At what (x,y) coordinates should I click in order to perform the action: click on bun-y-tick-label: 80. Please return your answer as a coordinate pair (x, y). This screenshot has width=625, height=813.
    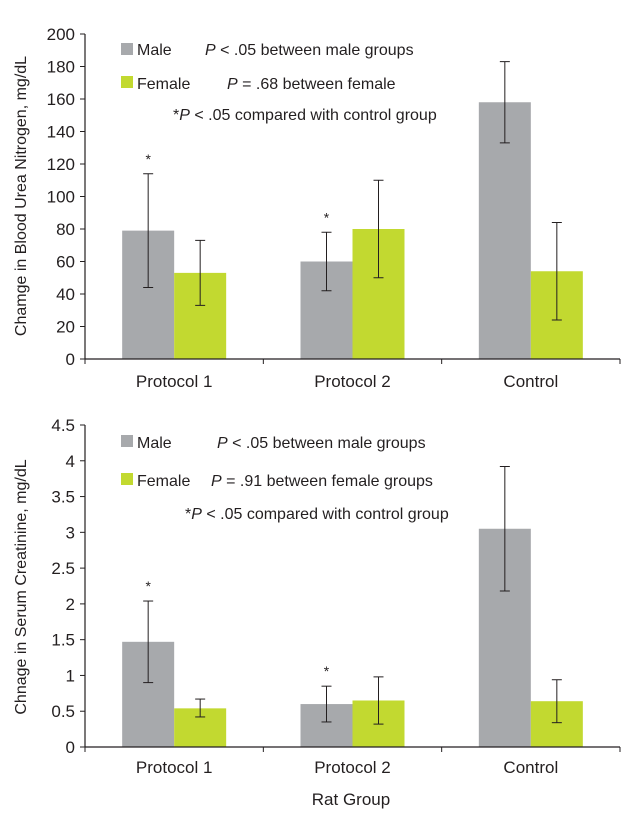
    Looking at the image, I should click on (65, 229).